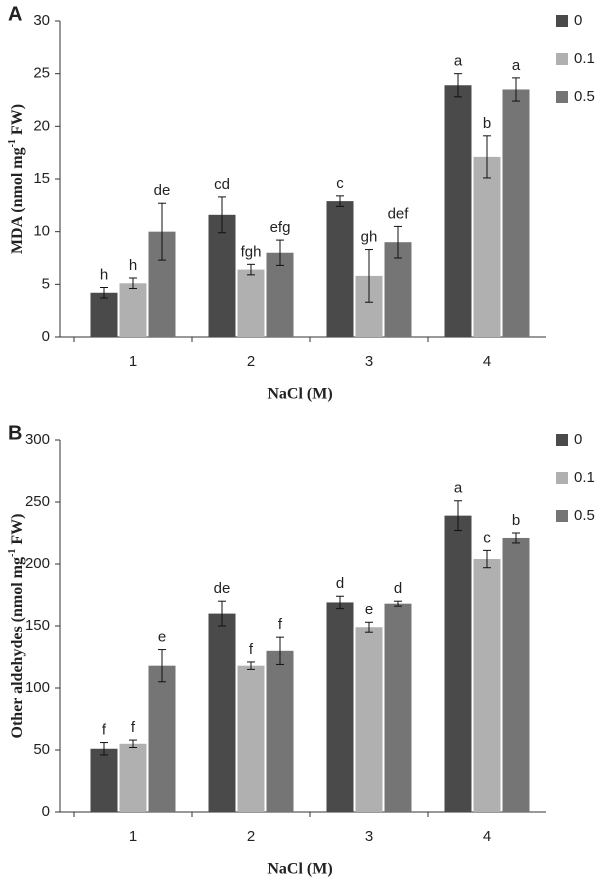  What do you see at coordinates (46, 336) in the screenshot?
I see `y-tick-label: 0` at bounding box center [46, 336].